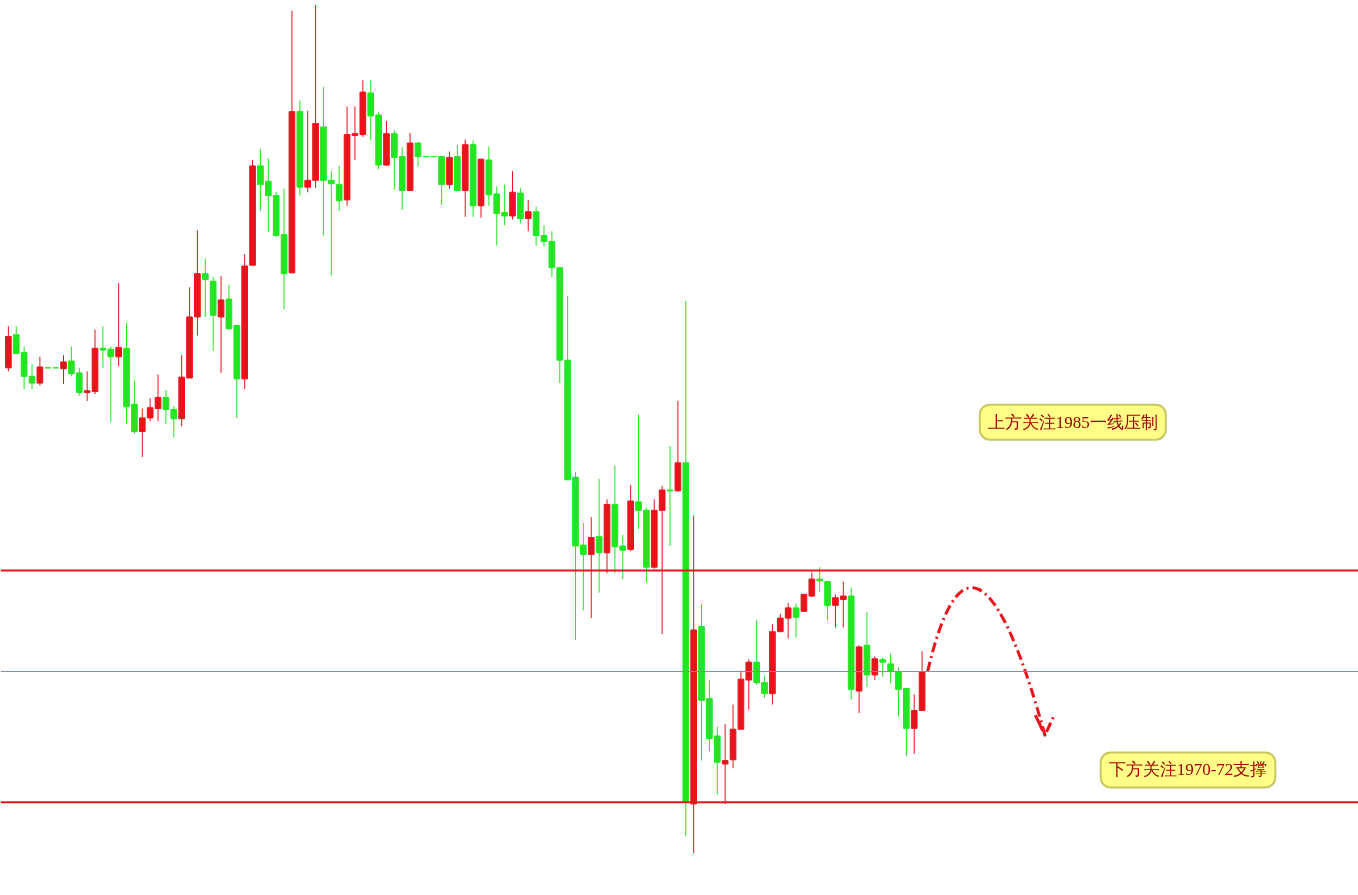 This screenshot has width=1358, height=895. I want to click on text: 下方关注1970-72支撑, so click(1188, 770).